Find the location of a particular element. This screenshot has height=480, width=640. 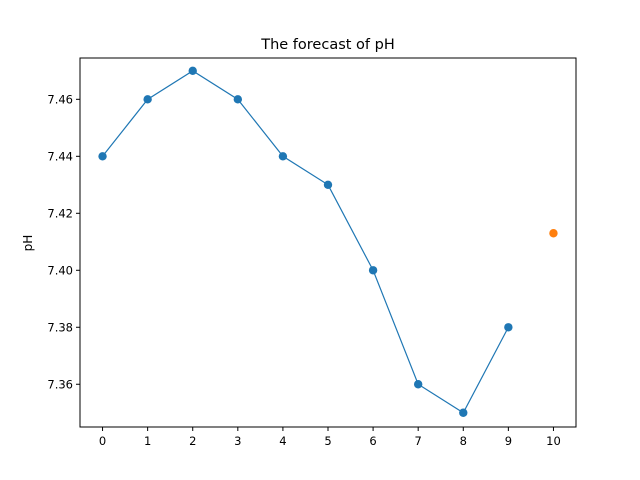

forecast-point is located at coordinates (553, 233).